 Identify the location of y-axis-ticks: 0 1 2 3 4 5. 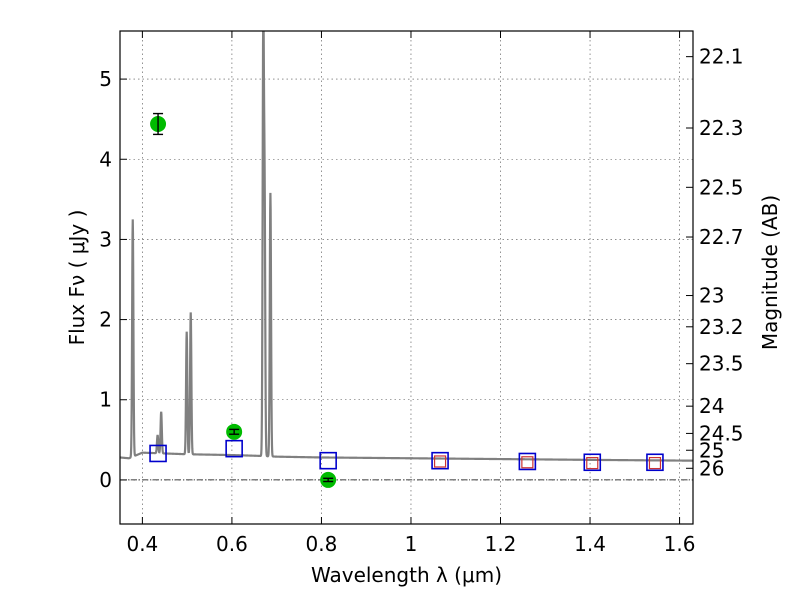
(113, 279).